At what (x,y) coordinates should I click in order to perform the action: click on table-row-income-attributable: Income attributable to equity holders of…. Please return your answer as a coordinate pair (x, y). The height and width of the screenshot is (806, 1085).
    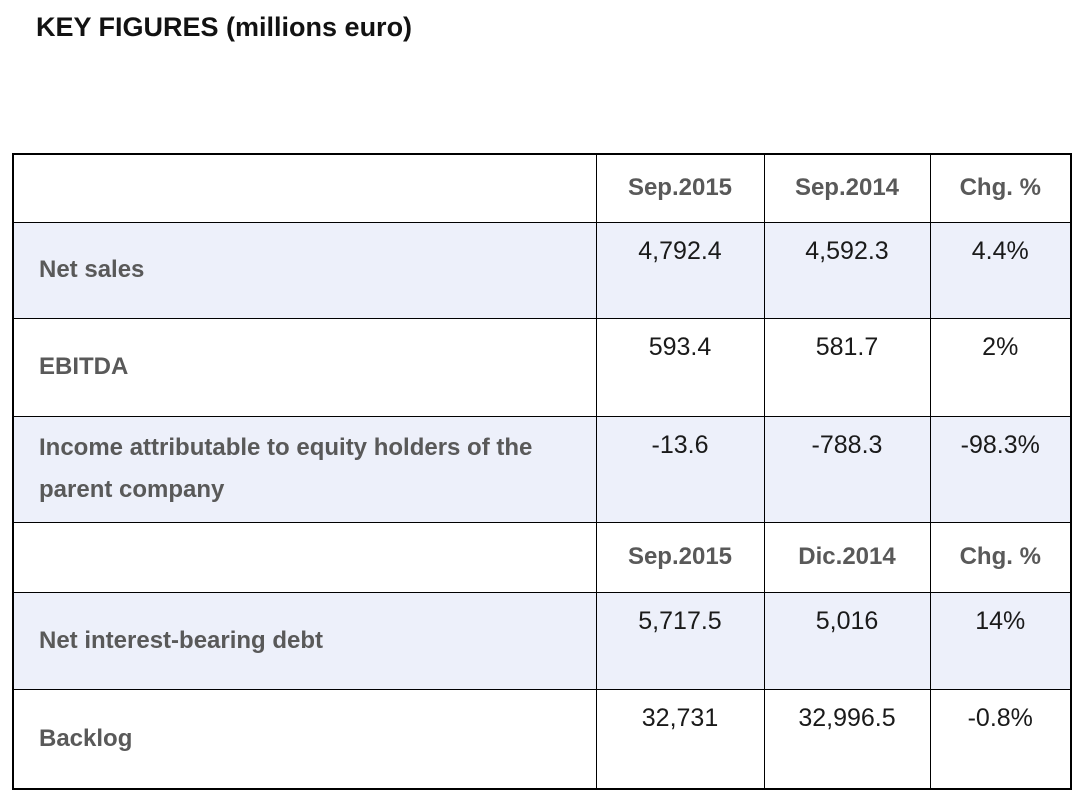
    Looking at the image, I should click on (542, 469).